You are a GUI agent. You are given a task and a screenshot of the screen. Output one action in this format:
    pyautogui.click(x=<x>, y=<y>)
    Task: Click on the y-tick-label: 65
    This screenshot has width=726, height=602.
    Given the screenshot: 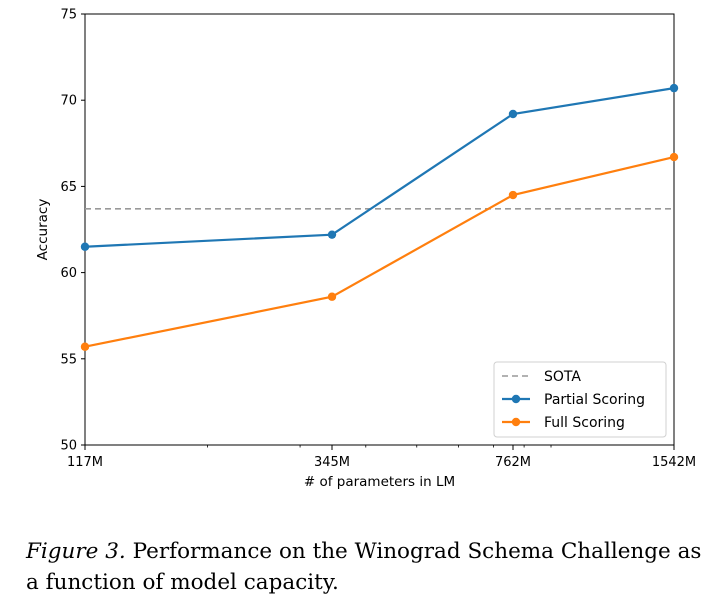 What is the action you would take?
    pyautogui.click(x=68, y=187)
    